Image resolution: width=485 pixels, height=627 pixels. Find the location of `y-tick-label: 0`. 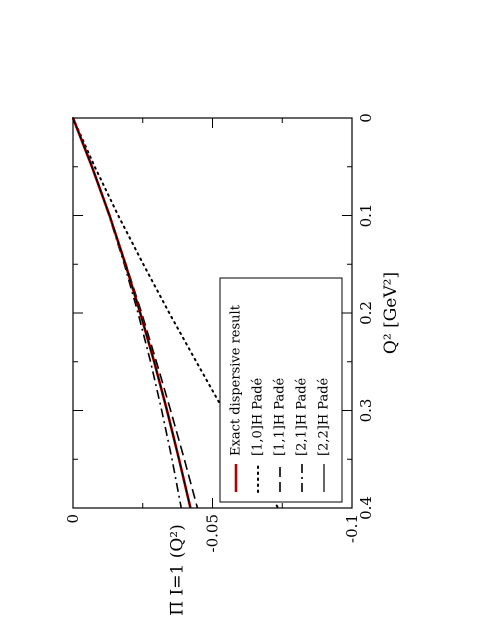

y-tick-label: 0 is located at coordinates (73, 519).